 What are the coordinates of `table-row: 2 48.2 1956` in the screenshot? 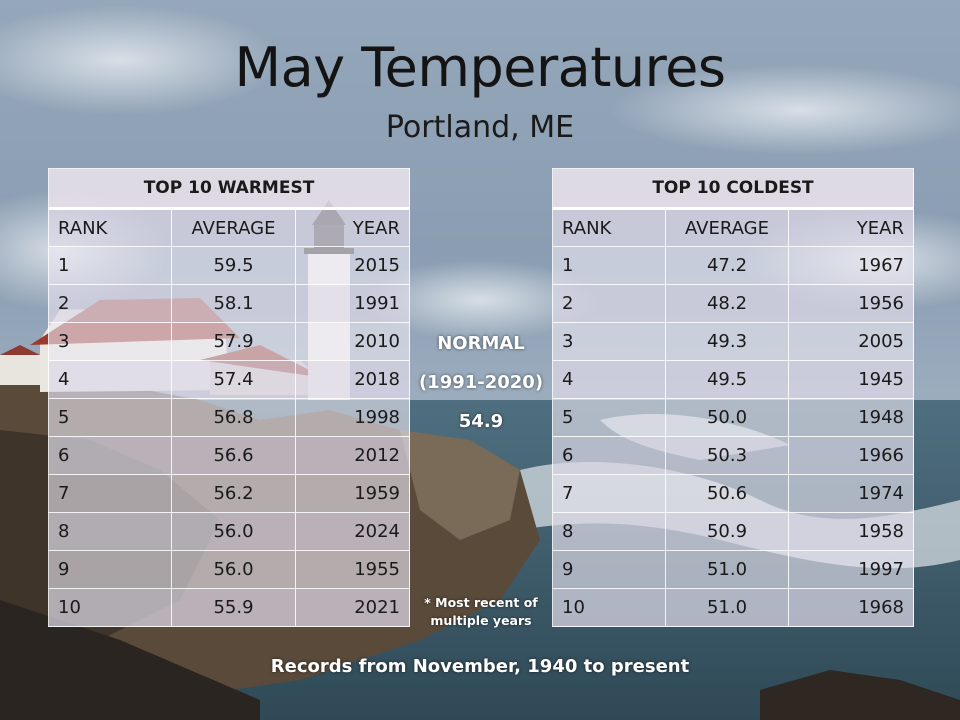 It's located at (733, 303).